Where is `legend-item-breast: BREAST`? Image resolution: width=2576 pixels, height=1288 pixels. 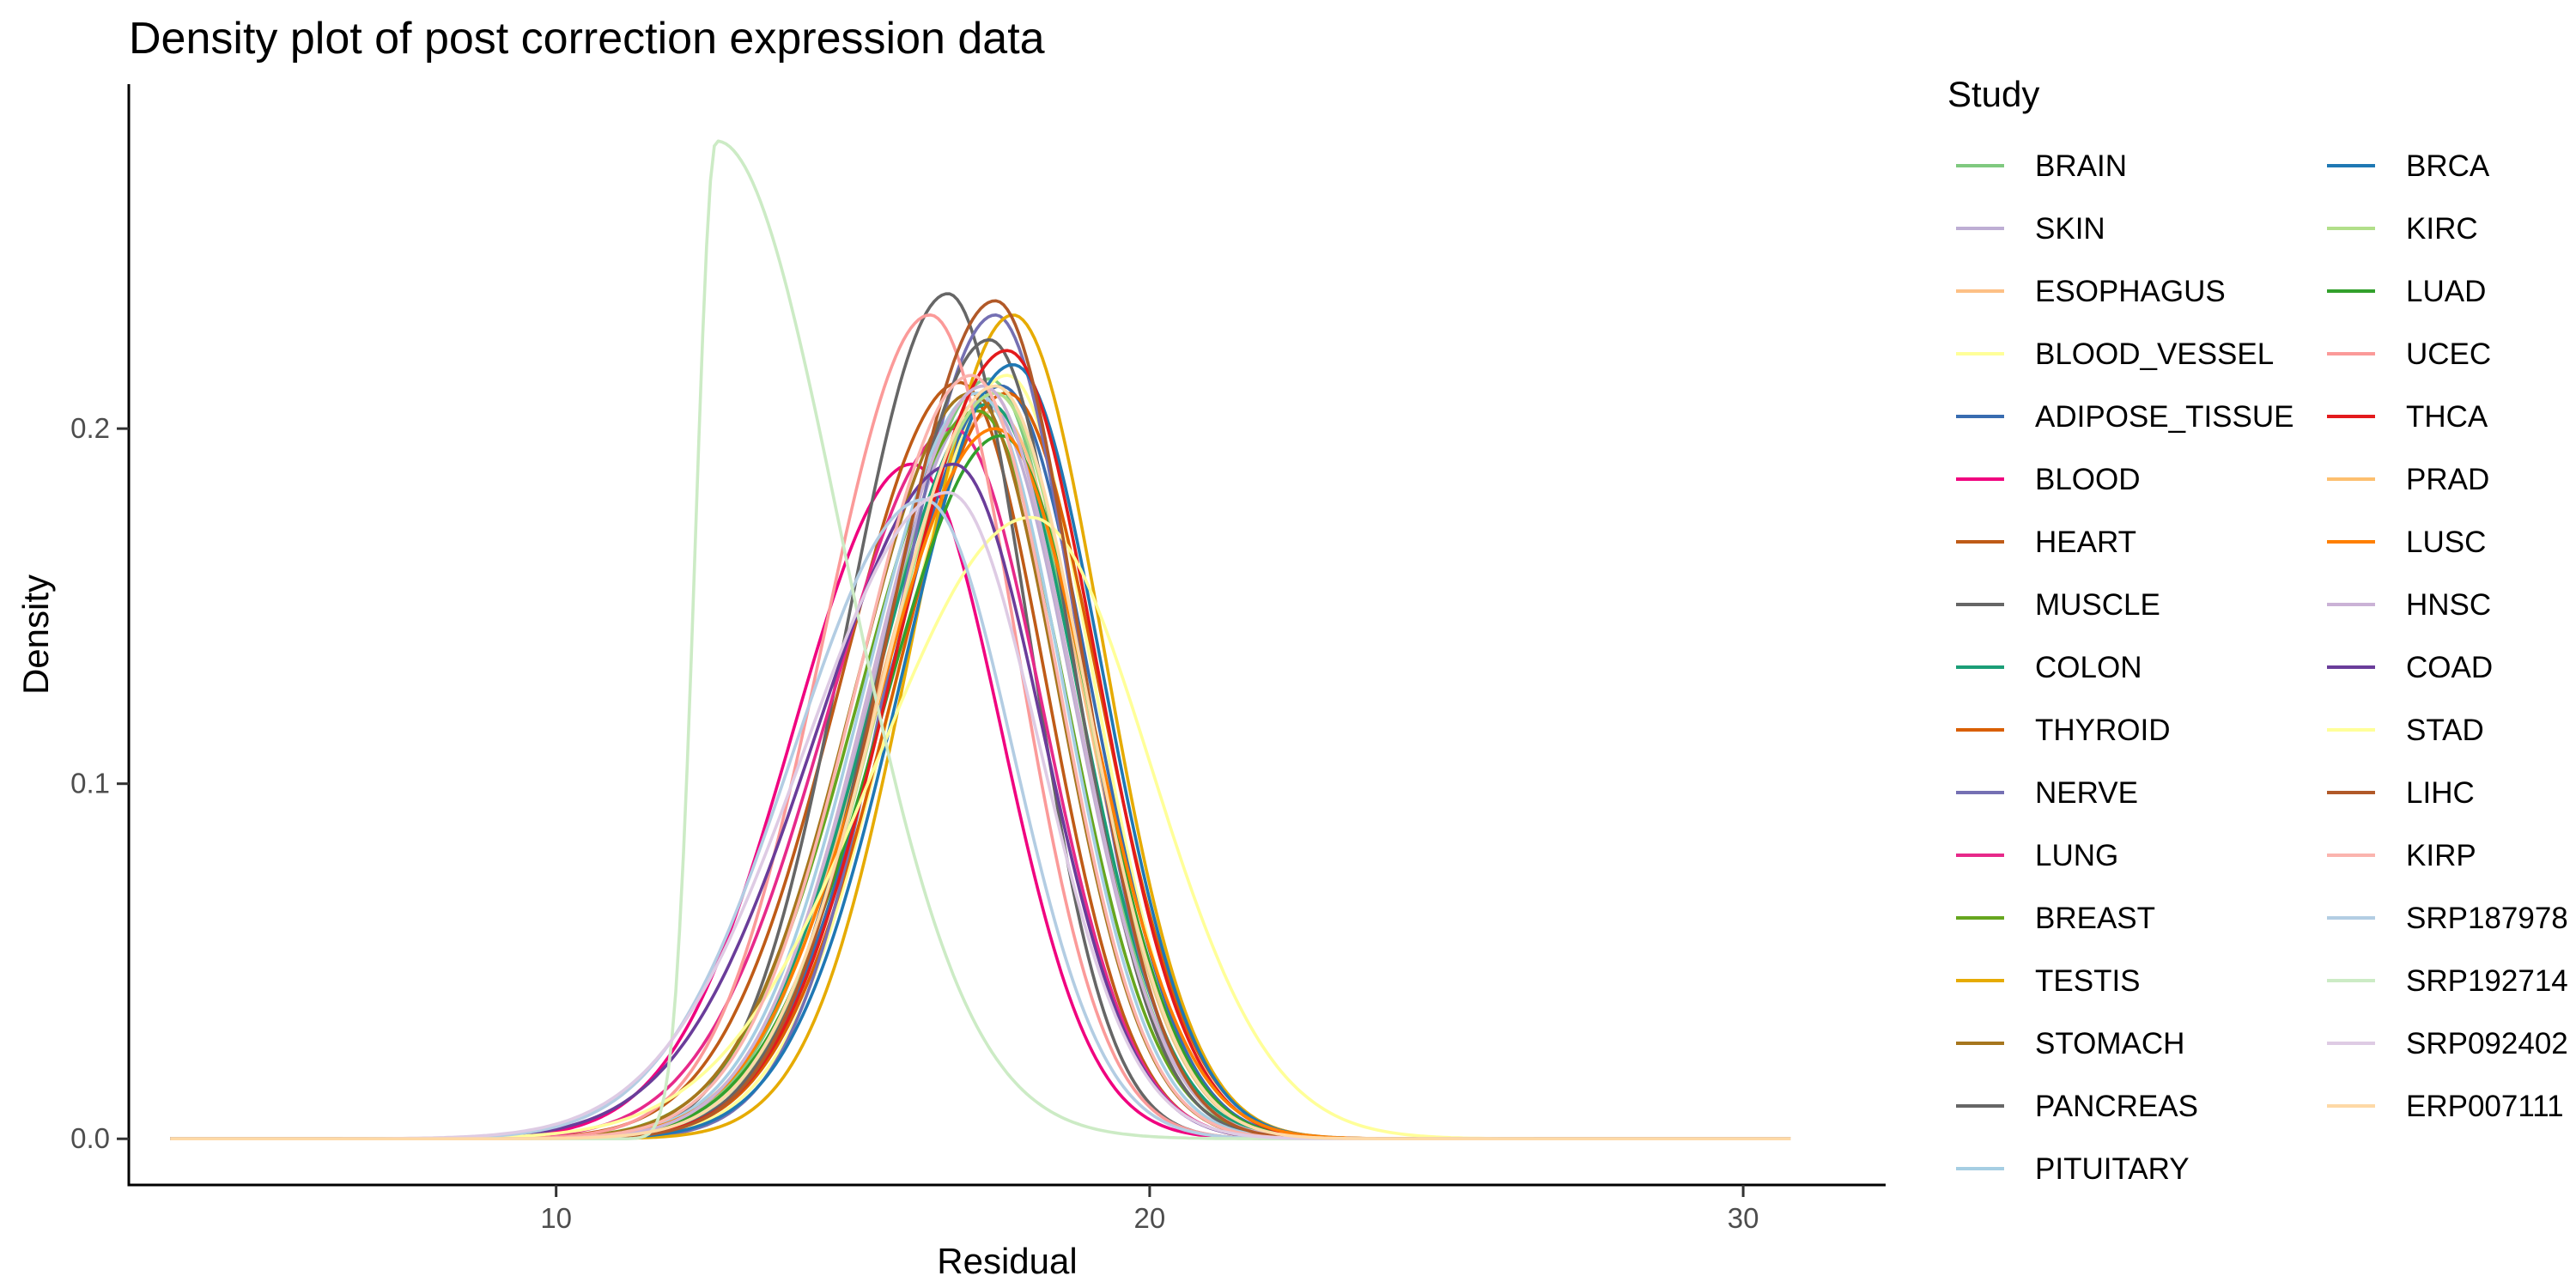 legend-item-breast: BREAST is located at coordinates (2055, 918).